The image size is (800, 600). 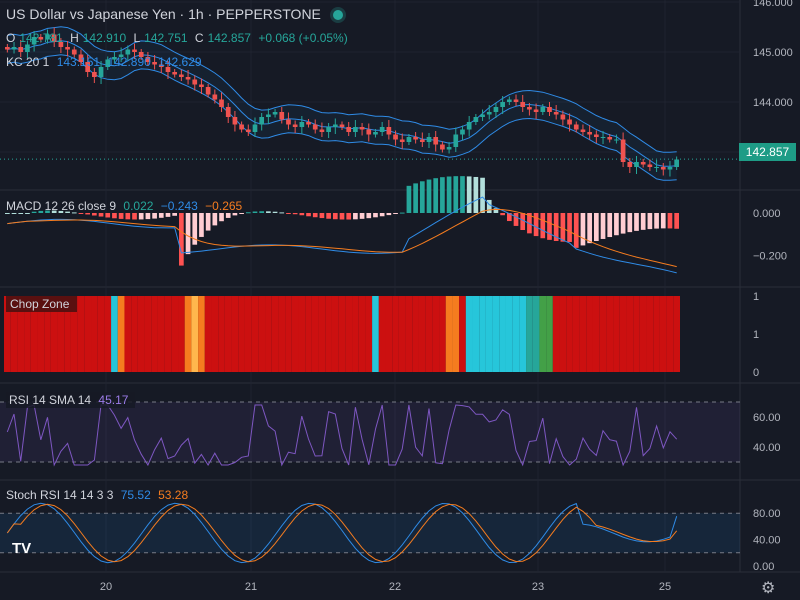 What do you see at coordinates (370, 533) in the screenshot?
I see `stoch-band-fill` at bounding box center [370, 533].